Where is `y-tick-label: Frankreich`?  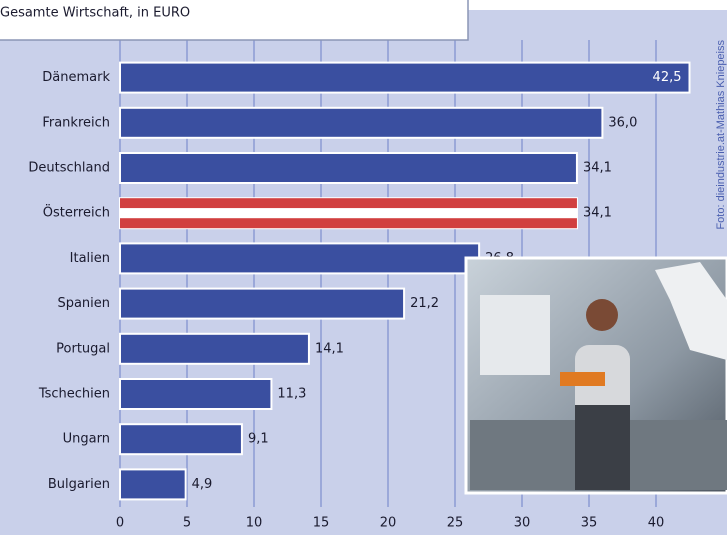
y-tick-label: Frankreich is located at coordinates (76, 122).